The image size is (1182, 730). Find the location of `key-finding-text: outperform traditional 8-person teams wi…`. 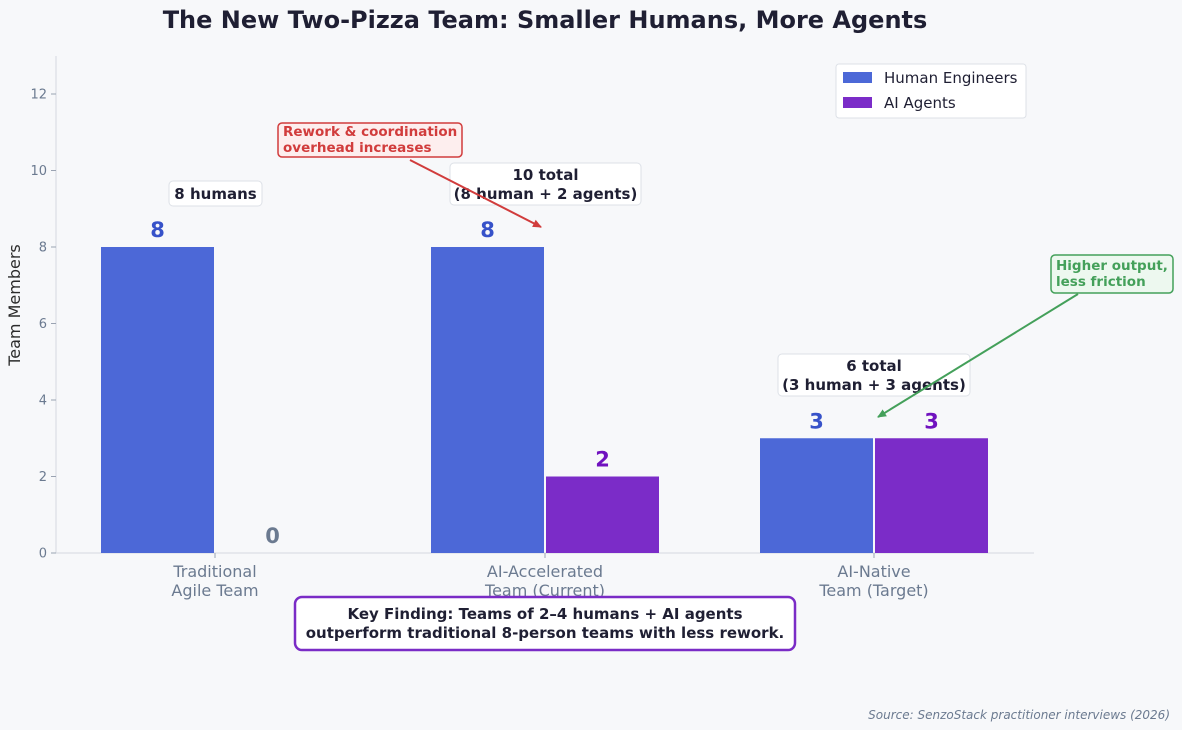

key-finding-text: outperform traditional 8-person teams wi… is located at coordinates (545, 633).